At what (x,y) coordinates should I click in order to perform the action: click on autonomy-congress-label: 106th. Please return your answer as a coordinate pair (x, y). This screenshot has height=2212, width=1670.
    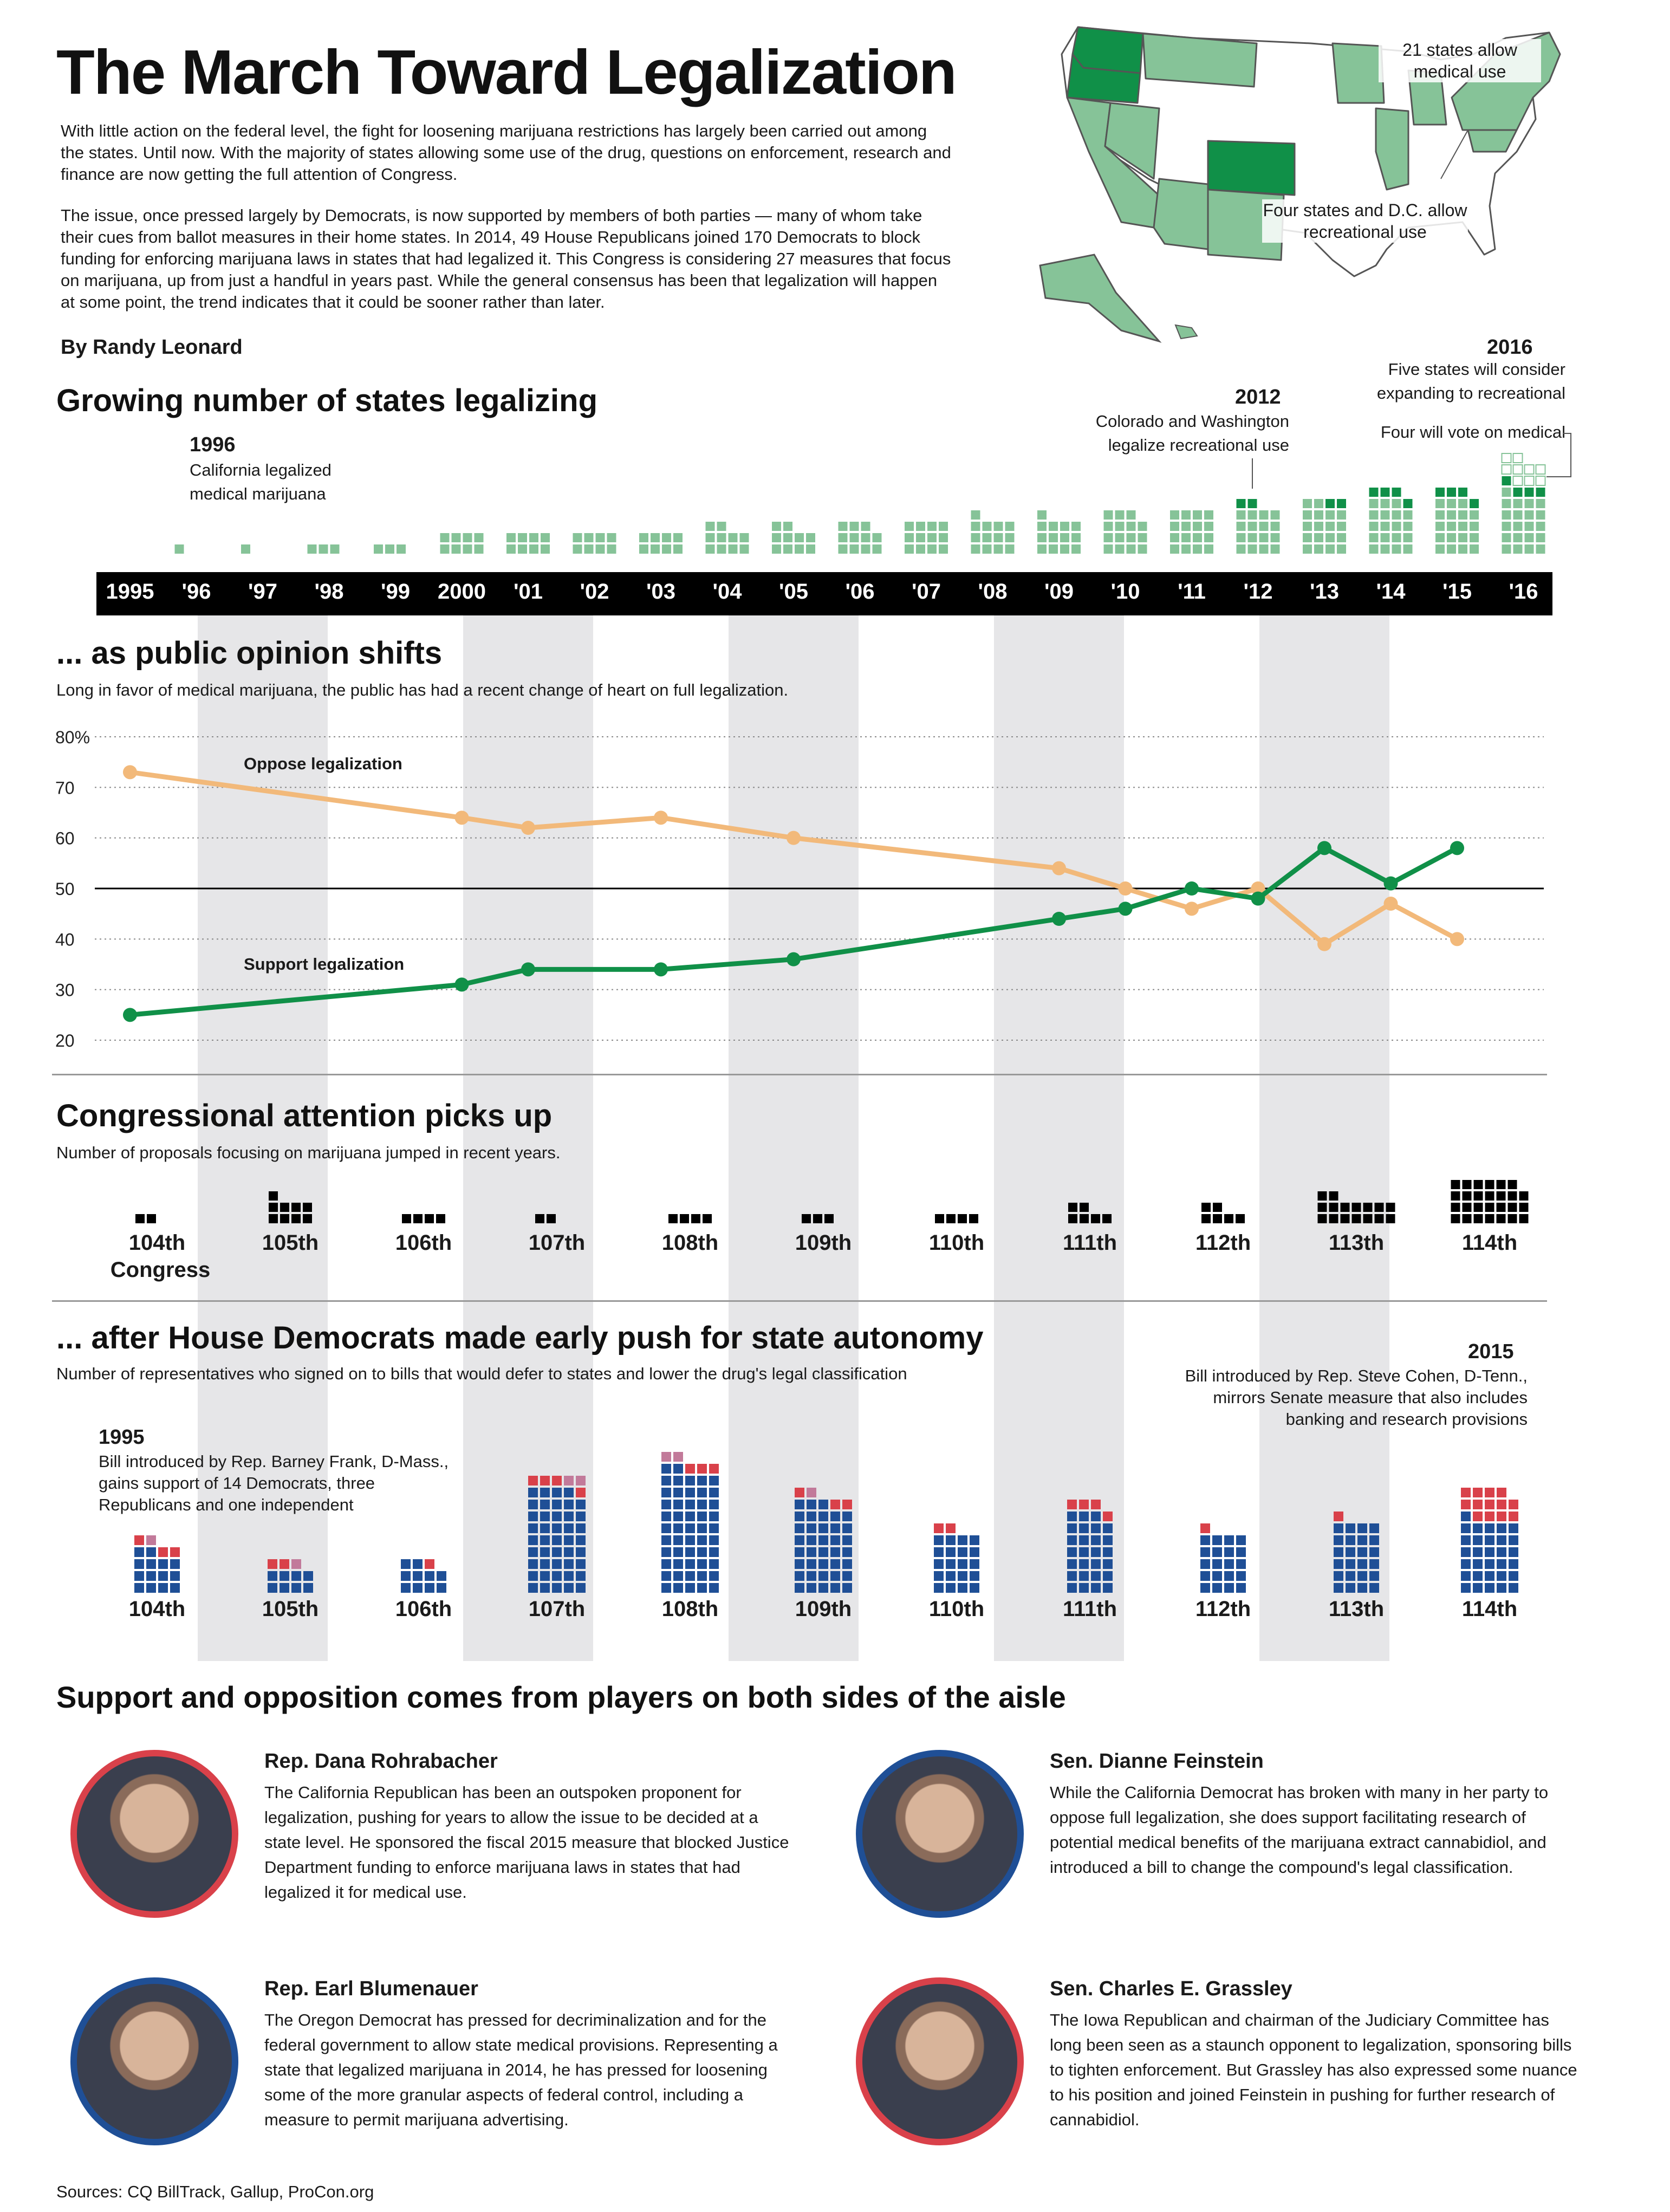
    Looking at the image, I should click on (424, 1609).